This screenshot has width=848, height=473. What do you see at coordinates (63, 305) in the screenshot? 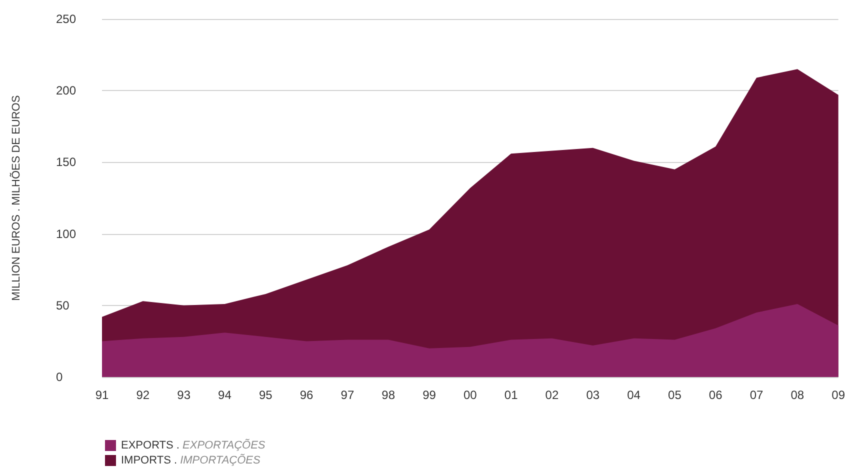
I see `y-tick-label: 50` at bounding box center [63, 305].